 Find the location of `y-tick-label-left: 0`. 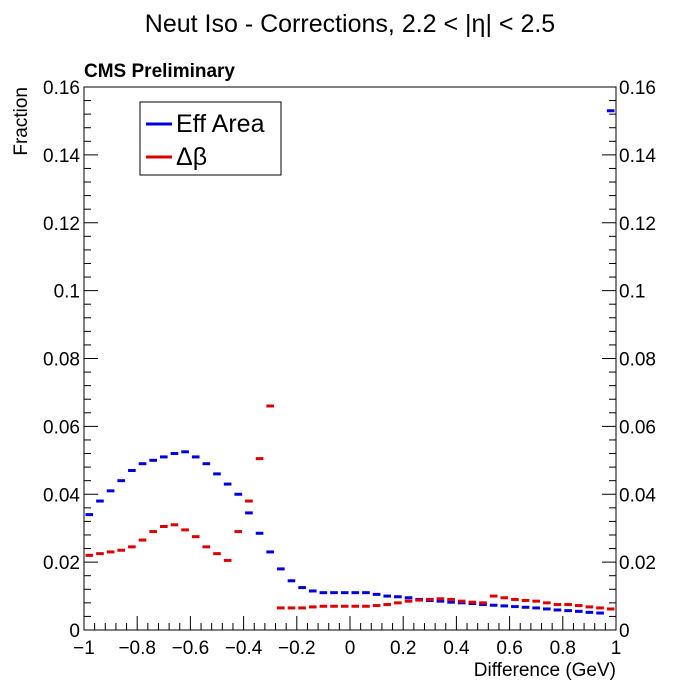

y-tick-label-left: 0 is located at coordinates (74, 631).